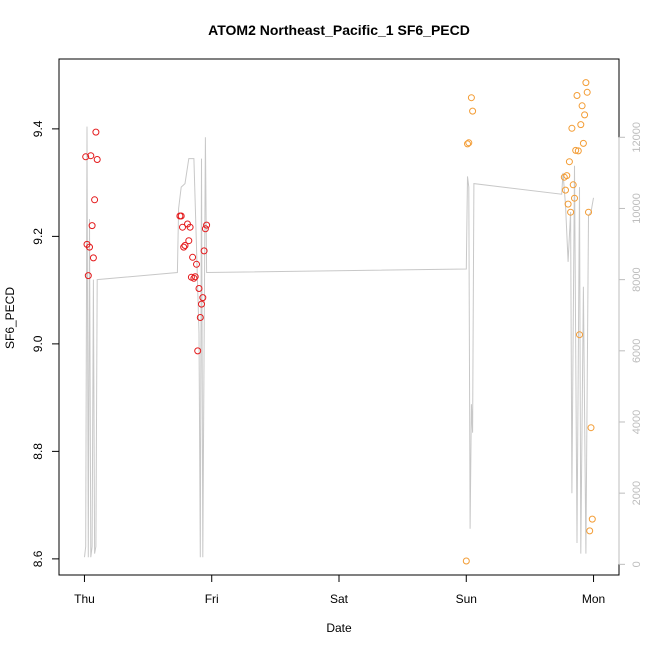 The image size is (650, 650). What do you see at coordinates (38, 128) in the screenshot?
I see `left-tick-label-4: 9.4` at bounding box center [38, 128].